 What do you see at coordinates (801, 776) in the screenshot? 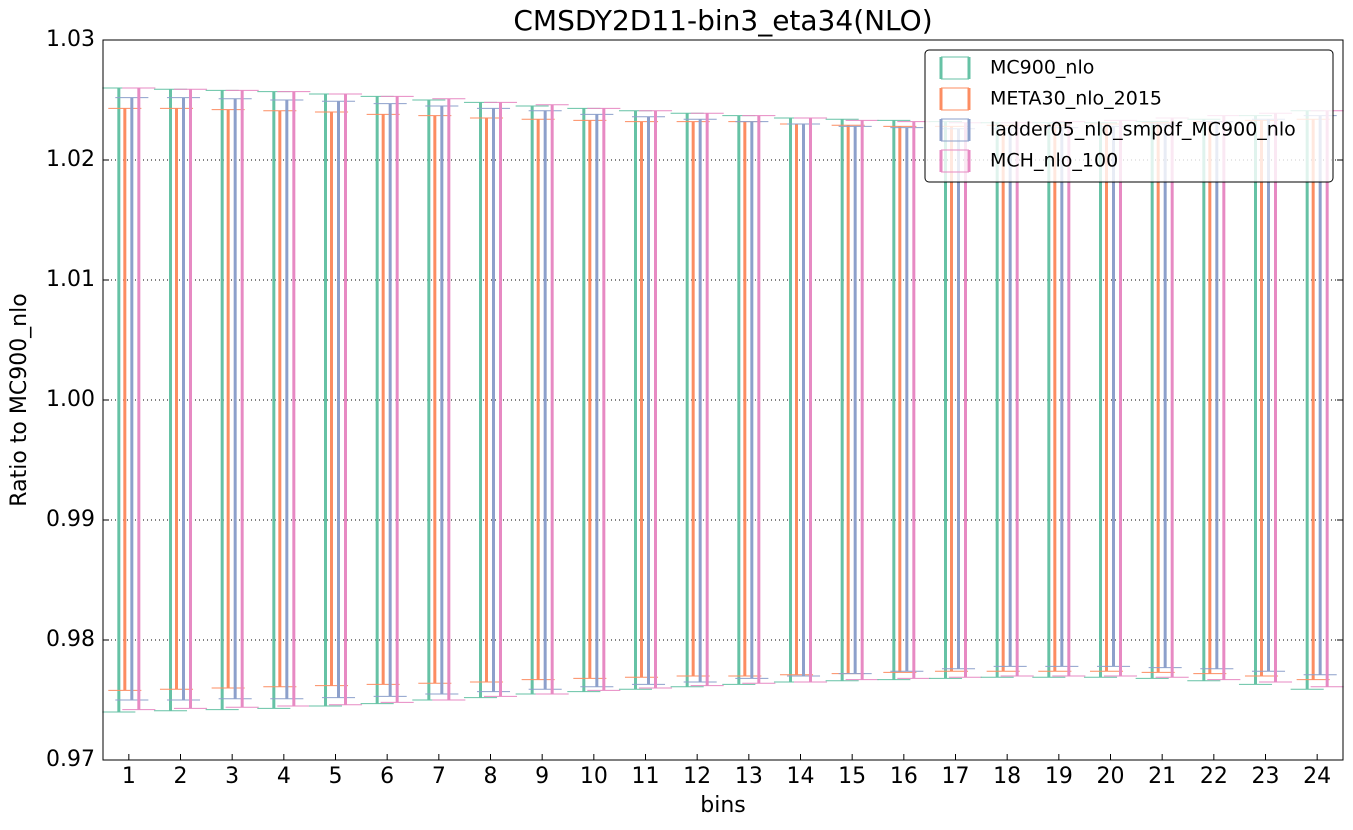
I see `x-tick-label: 14` at bounding box center [801, 776].